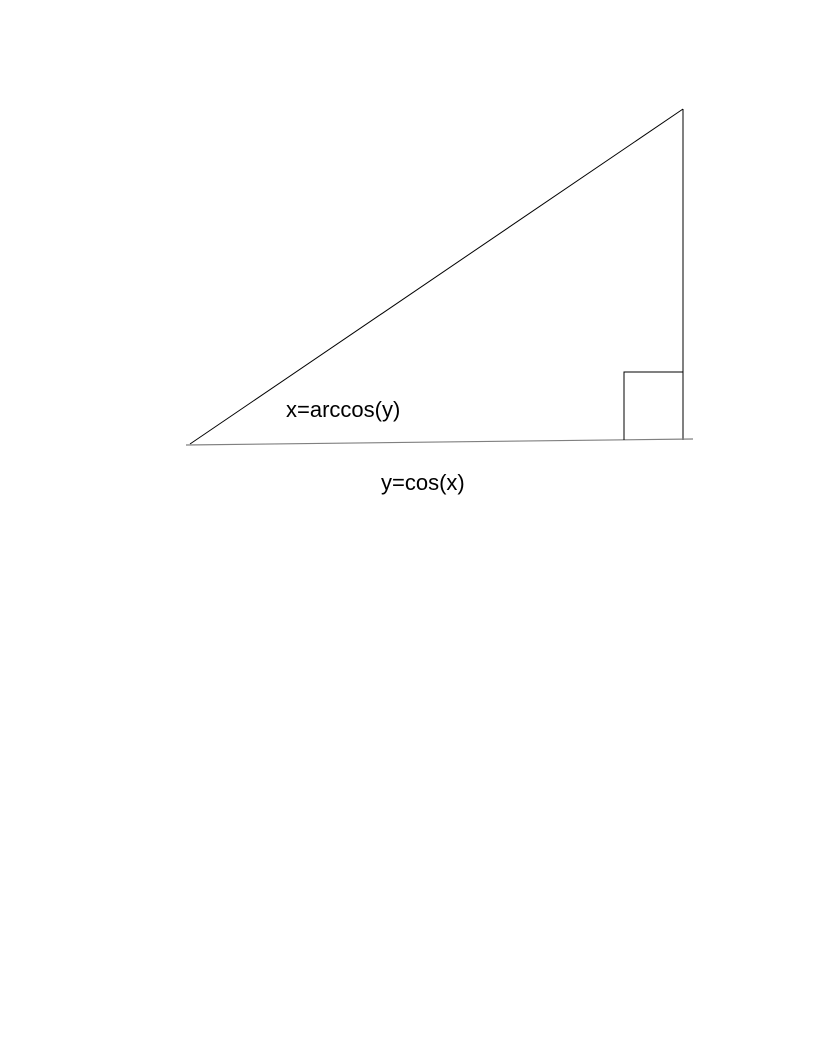  I want to click on base-line, so click(439, 442).